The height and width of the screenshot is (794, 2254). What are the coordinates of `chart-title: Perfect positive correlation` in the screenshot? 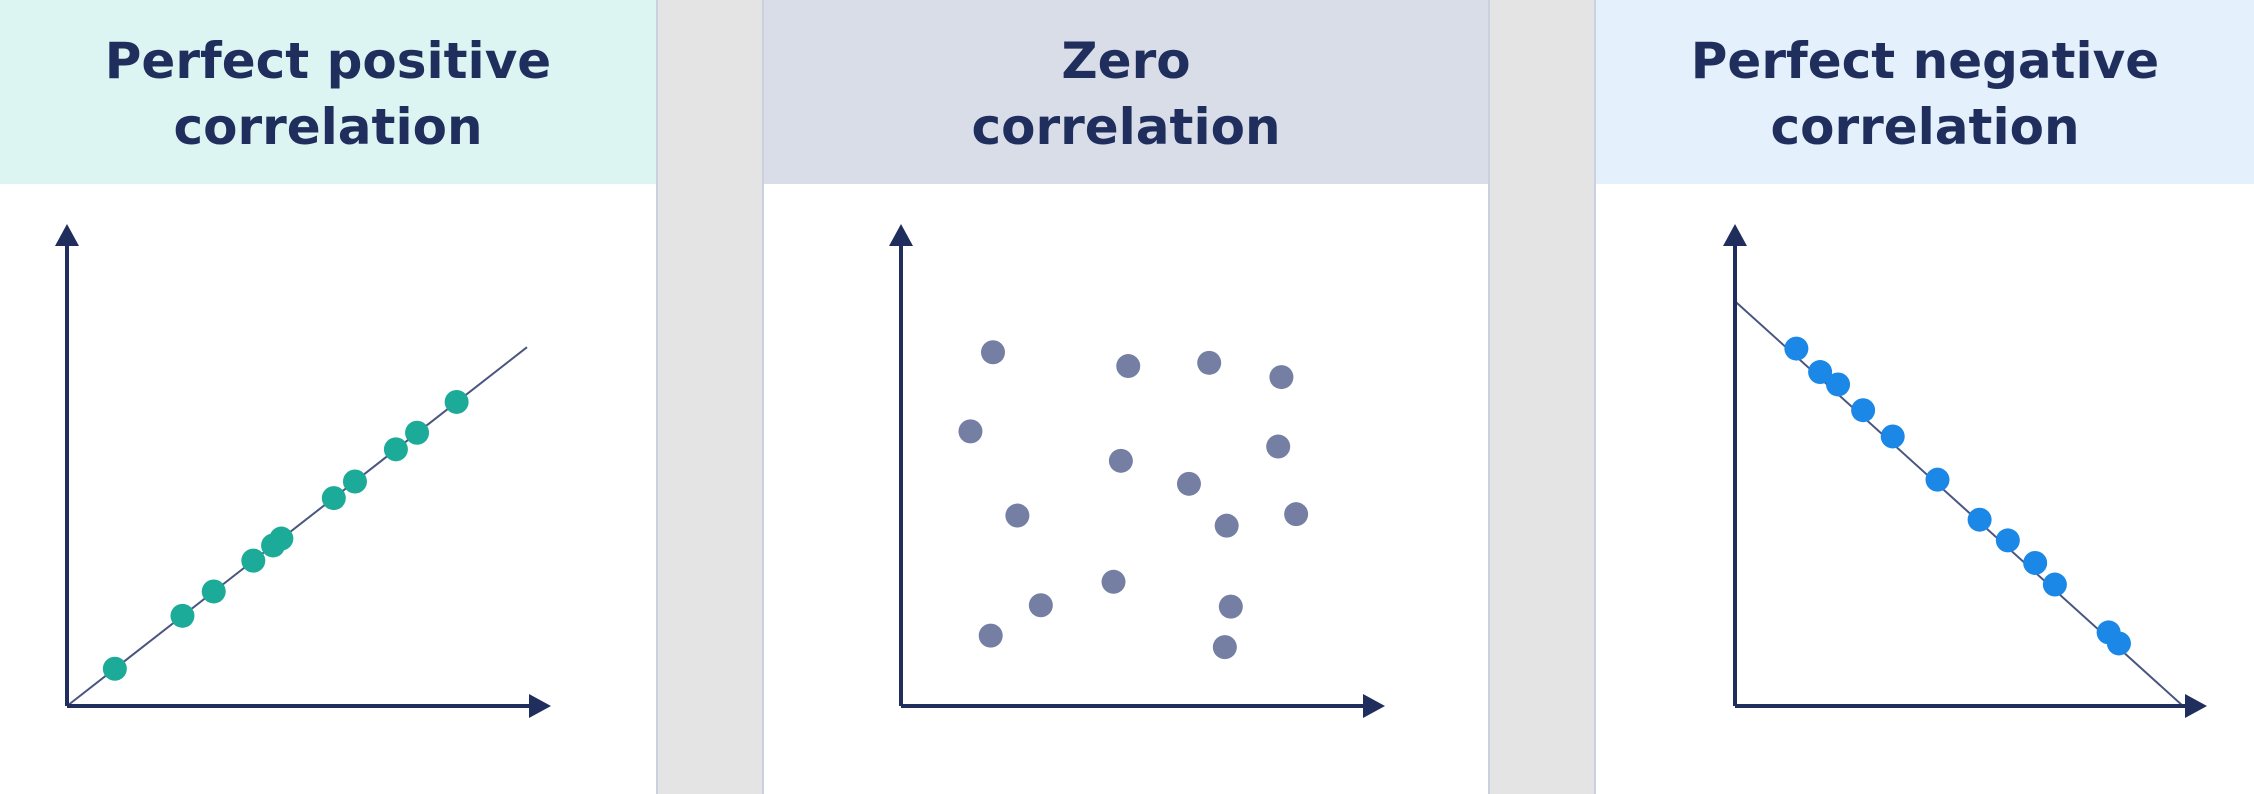 It's located at (328, 94).